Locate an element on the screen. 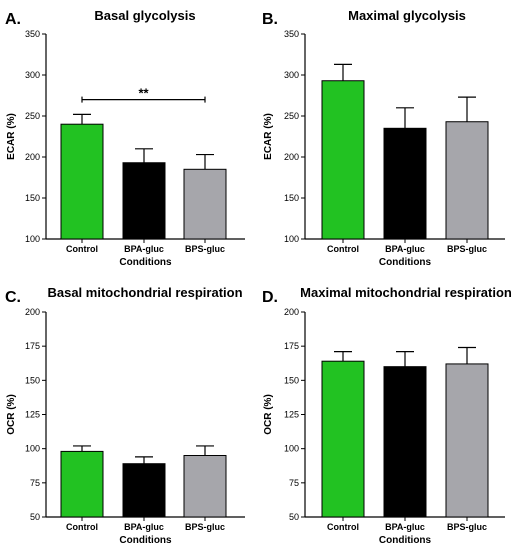 Image resolution: width=520 pixels, height=550 pixels. panel-b-y-tick-label: 250 is located at coordinates (291, 116).